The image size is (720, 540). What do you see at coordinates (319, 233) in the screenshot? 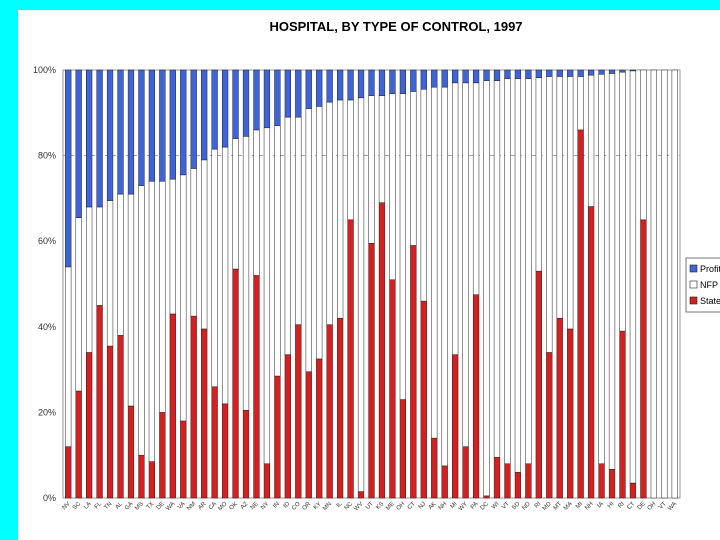
I see `bar-nfp-ky` at bounding box center [319, 233].